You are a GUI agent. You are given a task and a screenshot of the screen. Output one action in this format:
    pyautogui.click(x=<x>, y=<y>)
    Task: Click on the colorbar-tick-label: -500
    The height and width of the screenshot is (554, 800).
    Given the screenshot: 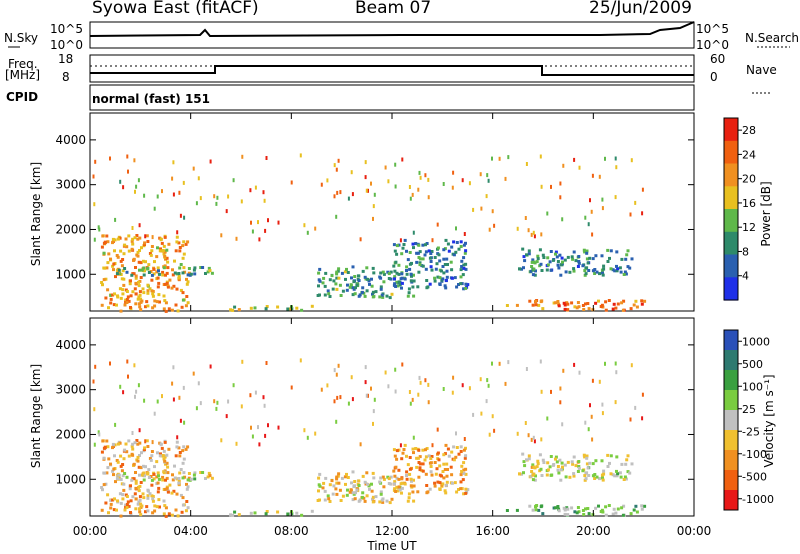 What is the action you would take?
    pyautogui.click(x=754, y=476)
    